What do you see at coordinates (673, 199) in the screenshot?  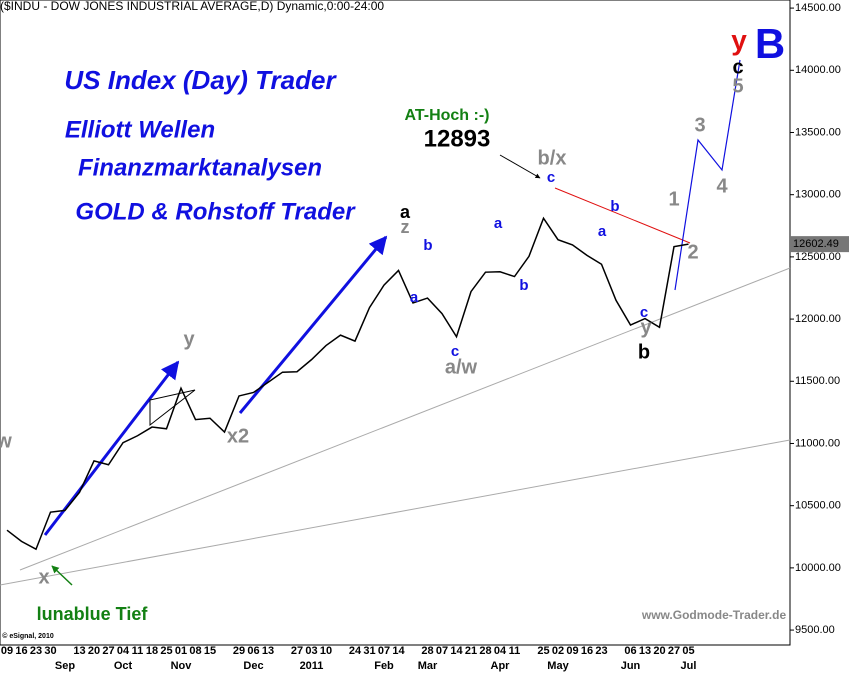 I see `annotation: 1` at bounding box center [673, 199].